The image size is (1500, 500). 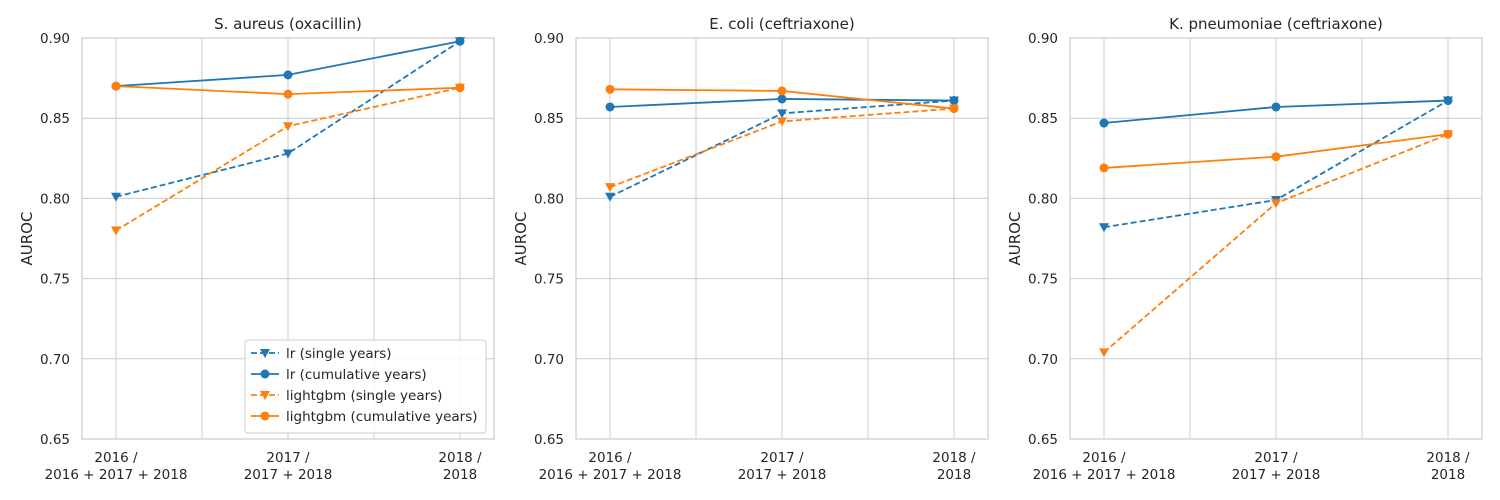 I want to click on legend-label: lr (cumulative years), so click(x=356, y=375).